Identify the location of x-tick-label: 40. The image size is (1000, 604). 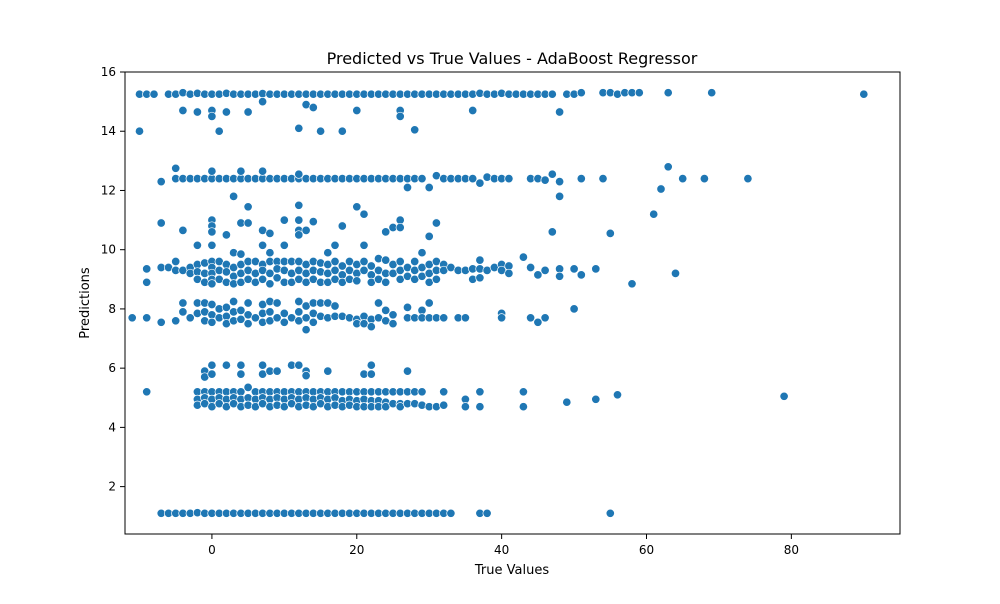
(501, 550).